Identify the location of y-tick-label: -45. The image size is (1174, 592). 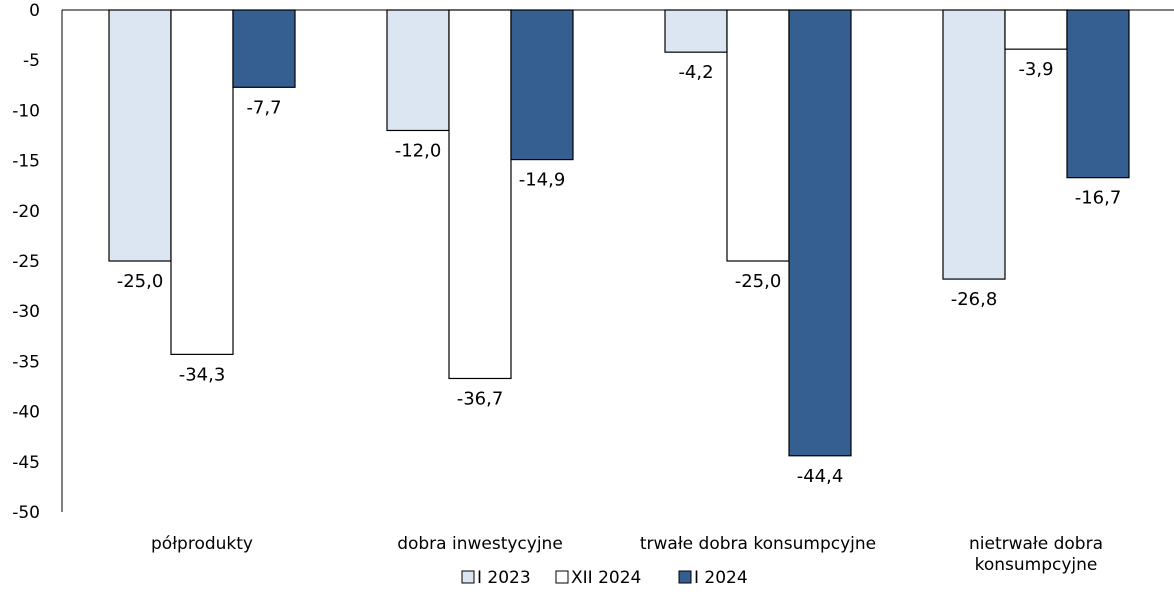
(26, 463).